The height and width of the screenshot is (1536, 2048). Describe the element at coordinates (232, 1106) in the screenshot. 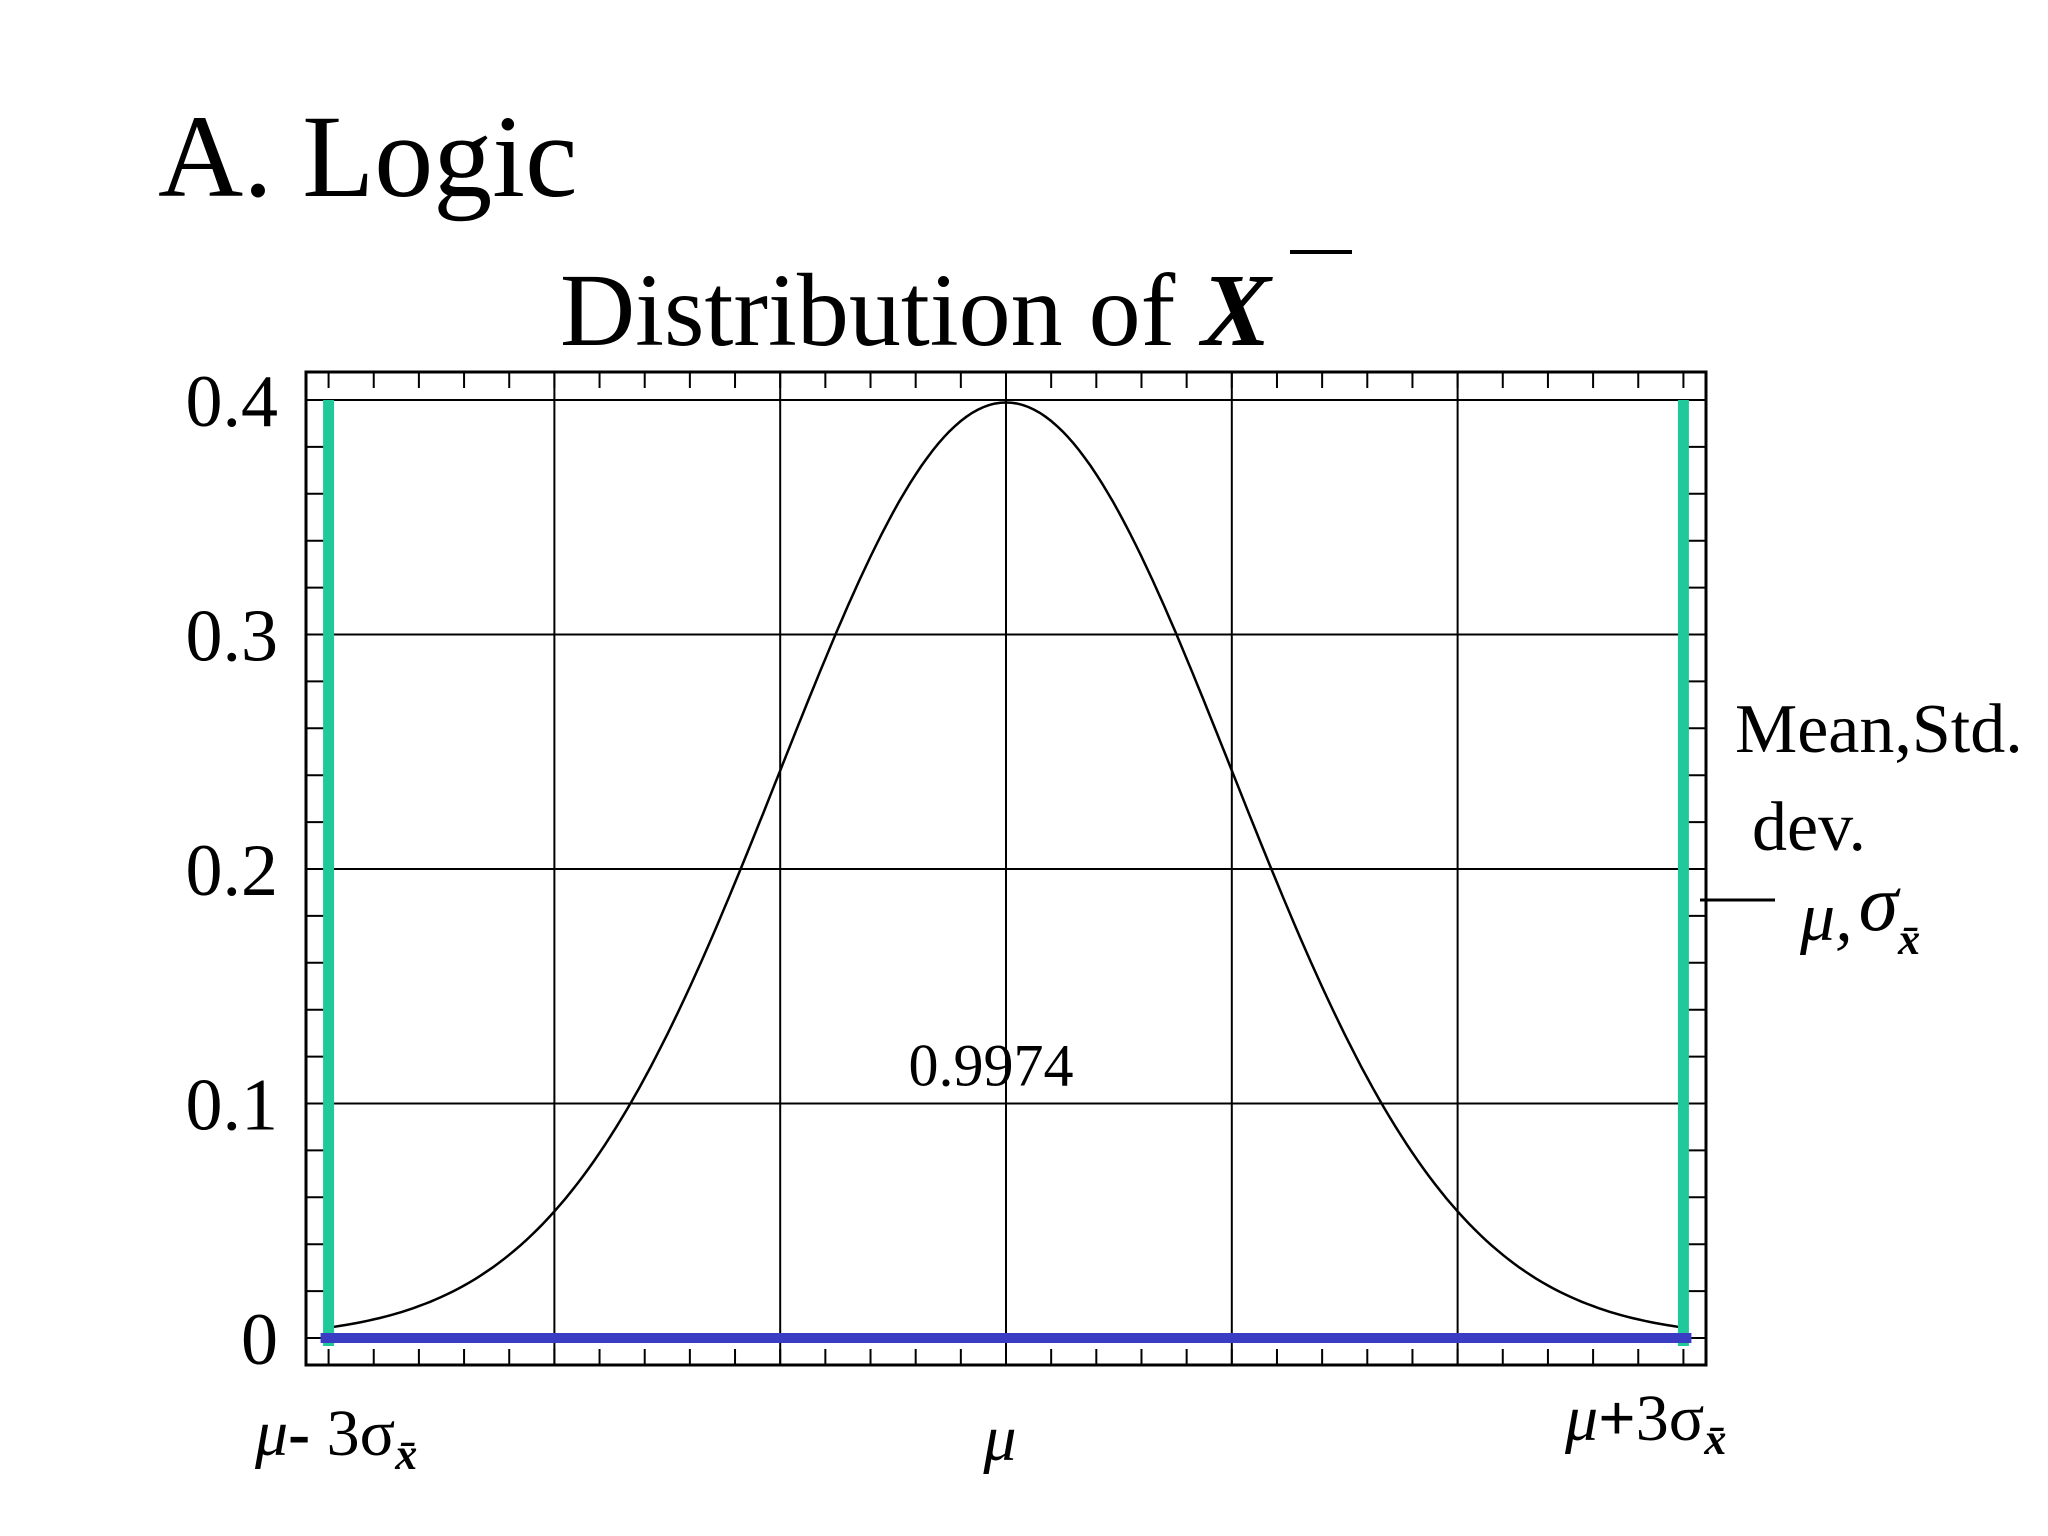

I see `y-tick-label: 0.1` at that location.